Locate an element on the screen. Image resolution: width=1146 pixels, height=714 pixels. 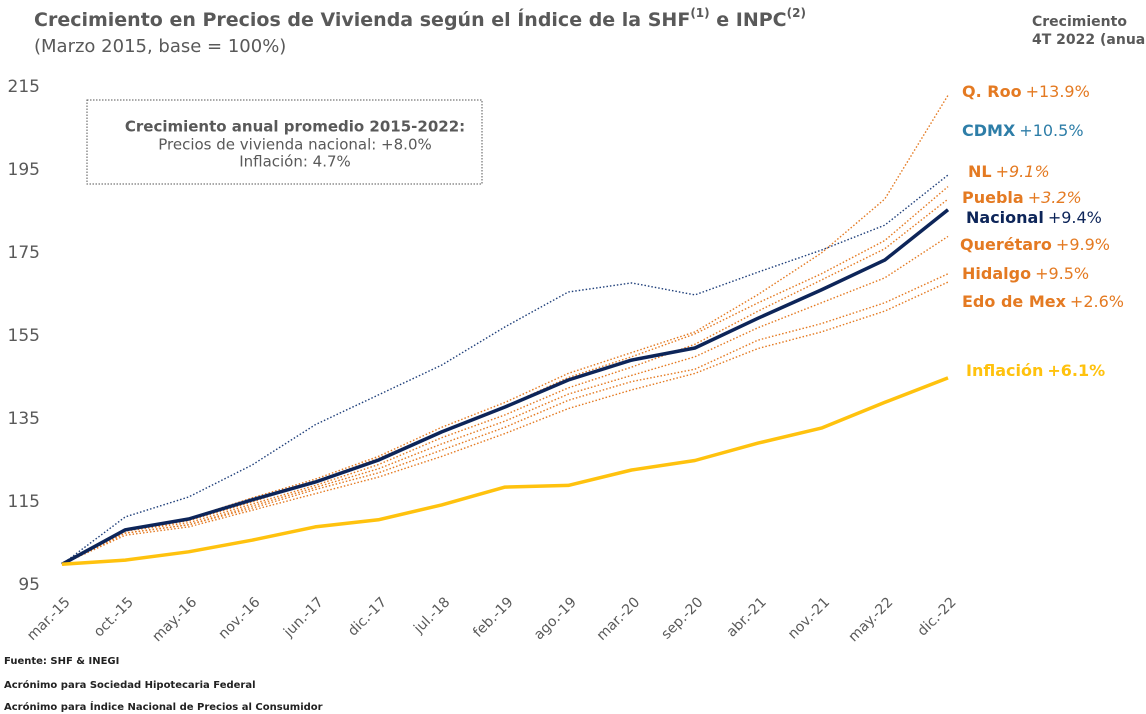
x-tick-label: jun.-17 is located at coordinates (303, 617).